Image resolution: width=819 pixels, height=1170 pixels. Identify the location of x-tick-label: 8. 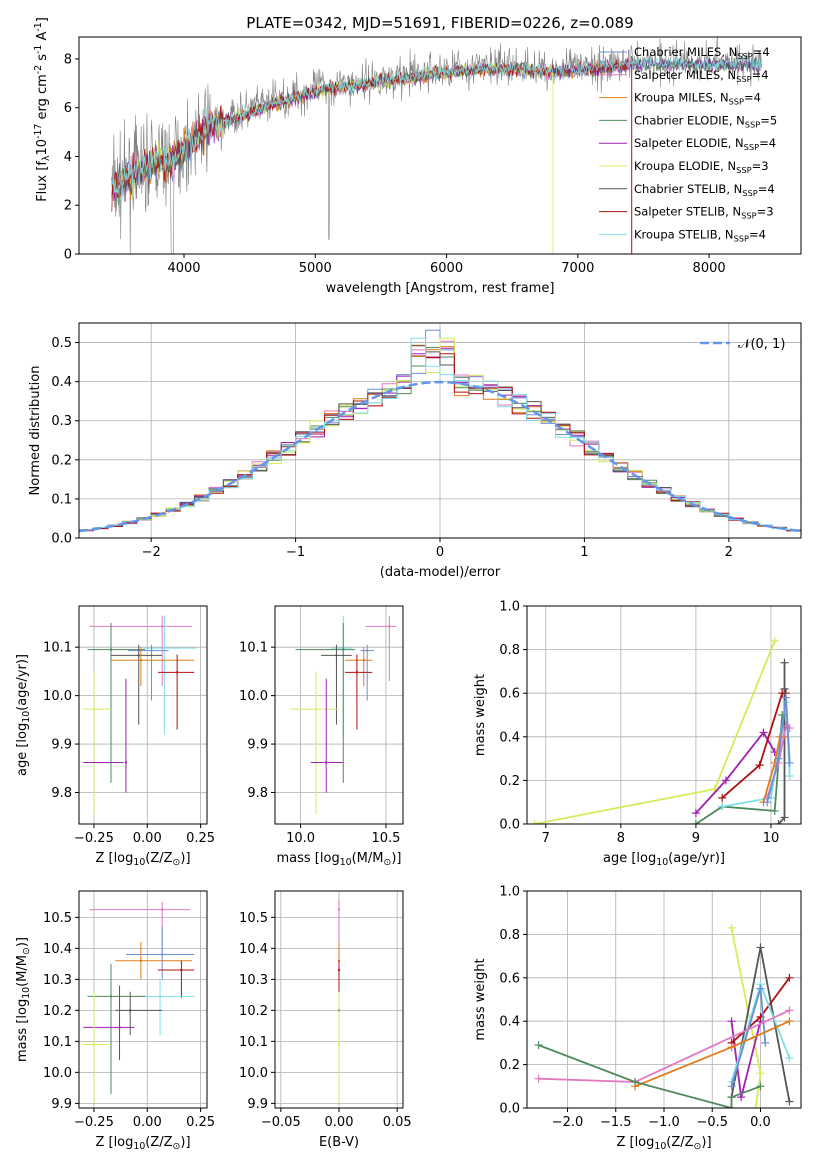
(621, 838).